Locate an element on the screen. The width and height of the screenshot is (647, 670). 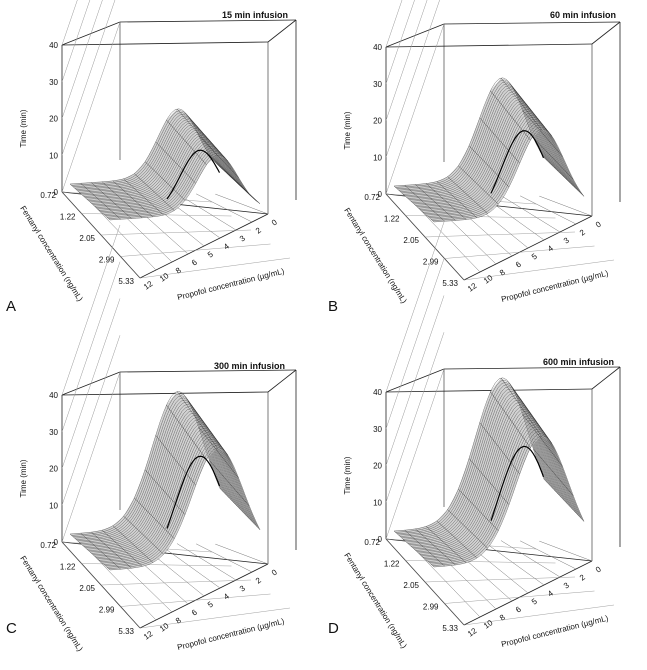
propofol-tick-label: 4 is located at coordinates (550, 593).